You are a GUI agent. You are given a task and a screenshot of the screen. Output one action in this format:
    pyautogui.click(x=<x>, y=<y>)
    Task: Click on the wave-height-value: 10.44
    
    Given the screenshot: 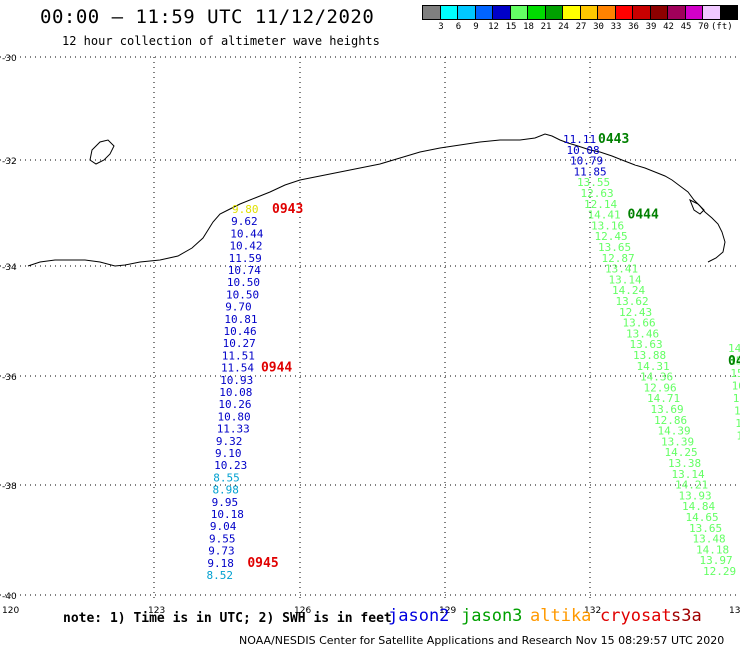 What is the action you would take?
    pyautogui.click(x=246, y=233)
    